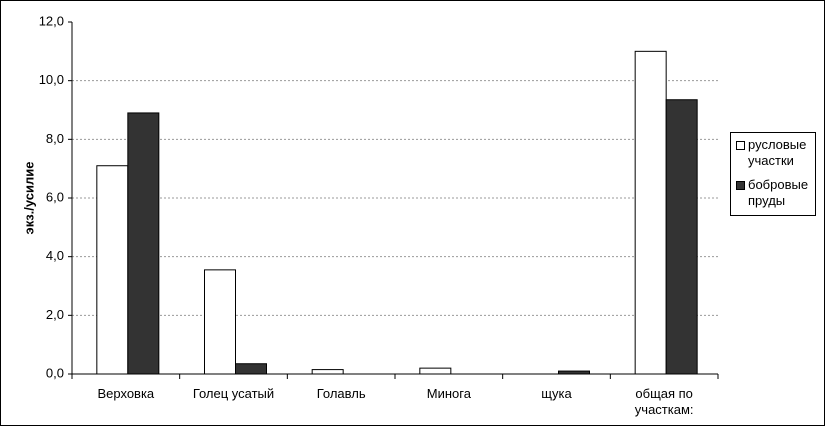 The image size is (825, 426). Describe the element at coordinates (341, 393) in the screenshot. I see `x-tick-label: Голавль` at that location.